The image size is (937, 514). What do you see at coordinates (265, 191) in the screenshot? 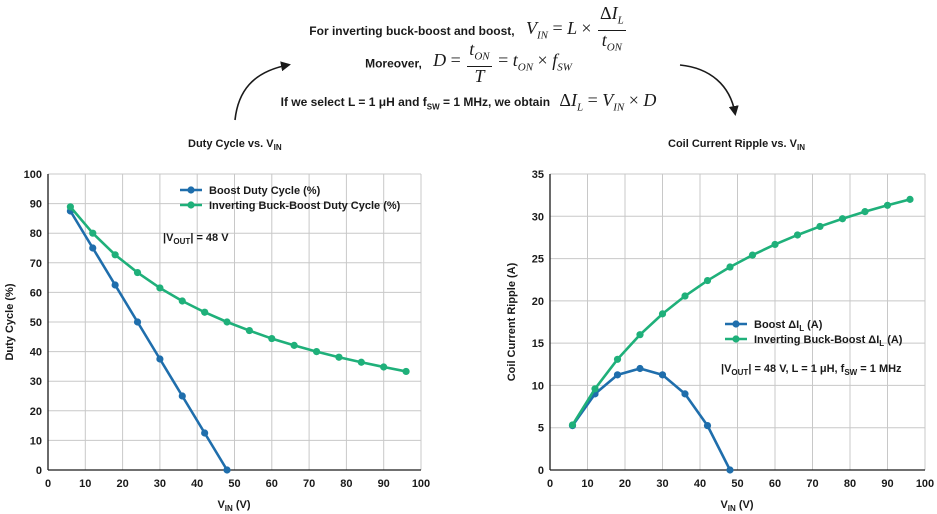
I see `legend-label-boost: Boost Duty Cycle (%)` at bounding box center [265, 191].